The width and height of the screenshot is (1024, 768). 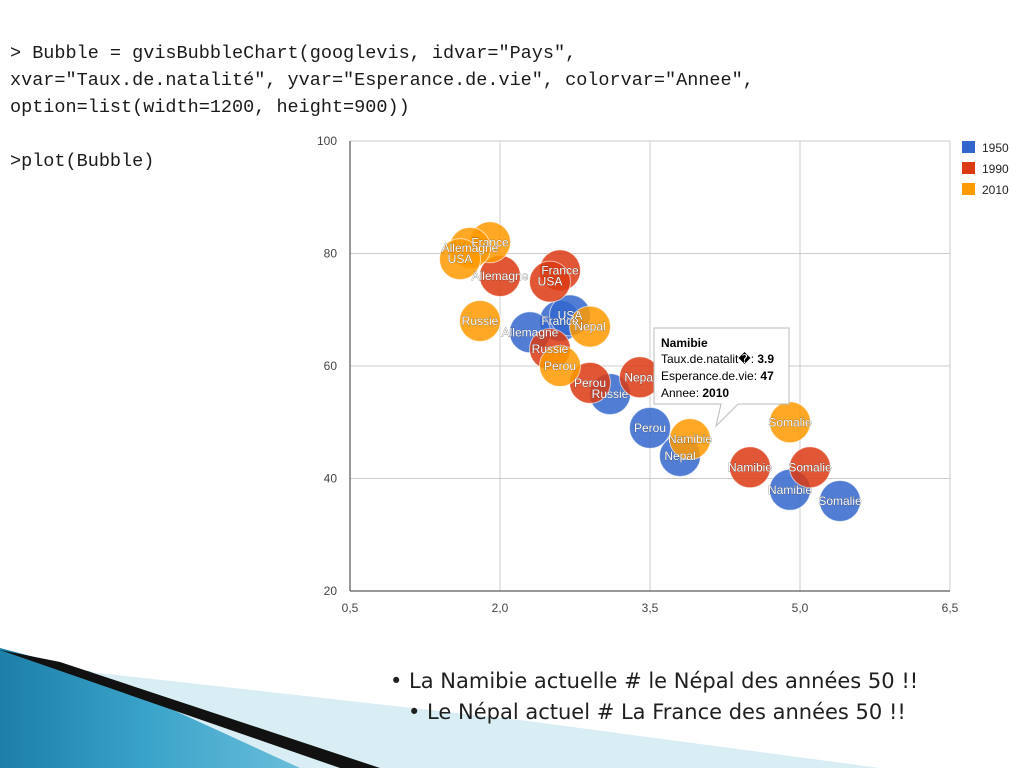 I want to click on tooltip-box, so click(x=721, y=377).